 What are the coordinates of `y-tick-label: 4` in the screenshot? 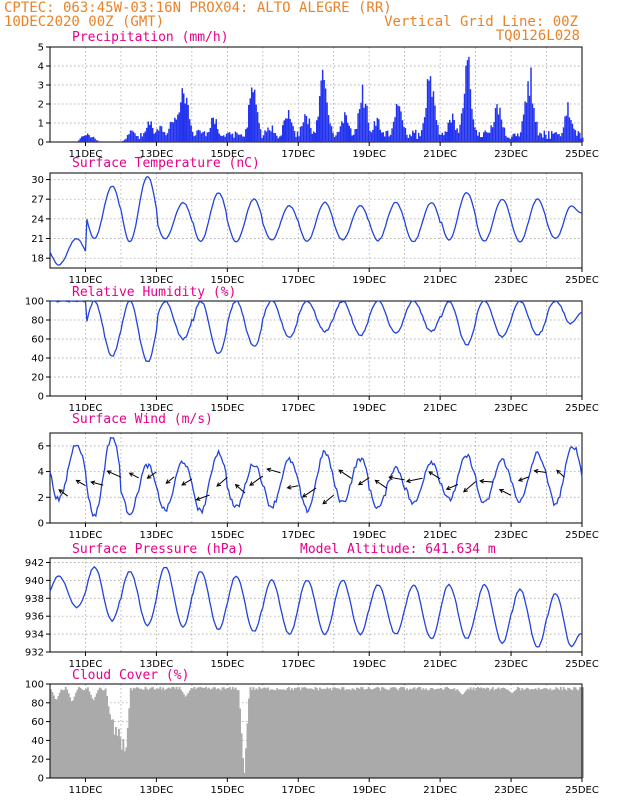 It's located at (41, 67).